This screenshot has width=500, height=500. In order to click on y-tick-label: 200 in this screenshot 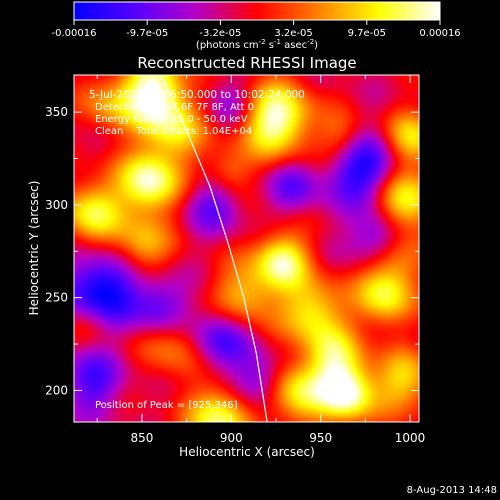, I will do `click(56, 390)`.